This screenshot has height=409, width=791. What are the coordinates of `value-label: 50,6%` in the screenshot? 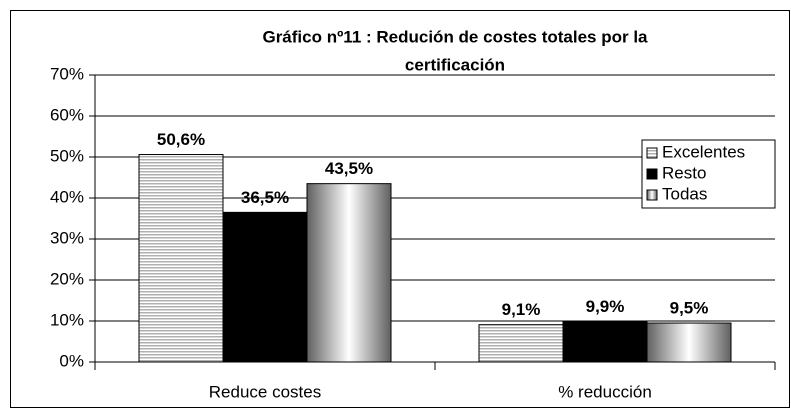 It's located at (181, 139).